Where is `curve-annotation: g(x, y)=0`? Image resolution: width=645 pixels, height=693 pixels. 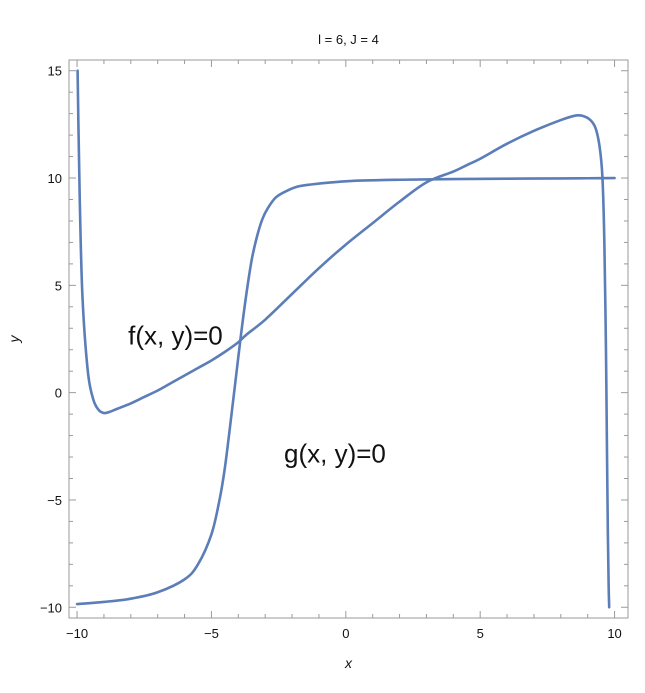 curve-annotation: g(x, y)=0 is located at coordinates (335, 454).